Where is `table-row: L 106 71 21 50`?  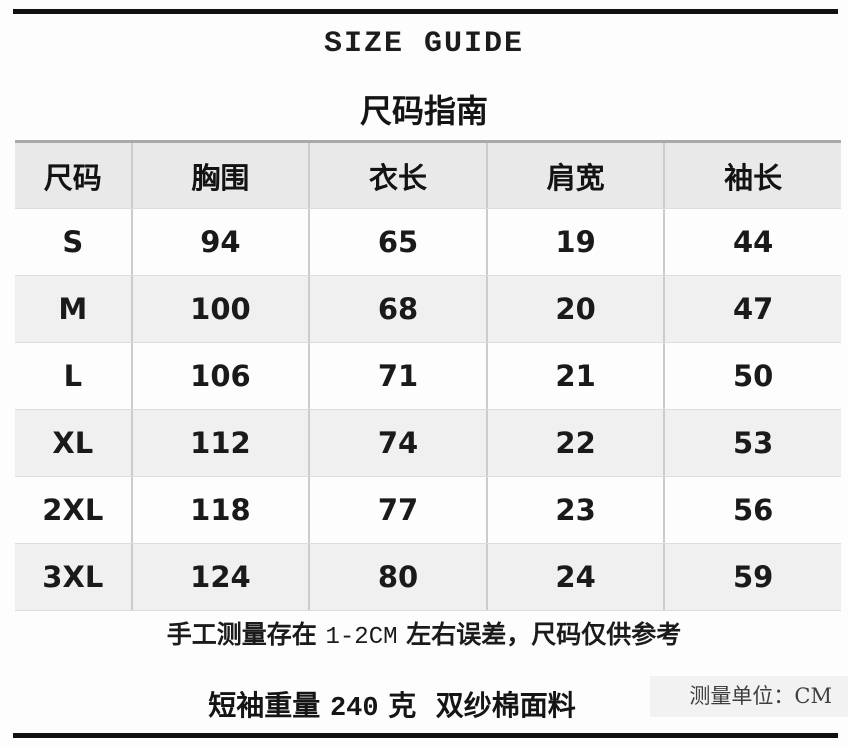
table-row: L 106 71 21 50 is located at coordinates (428, 376).